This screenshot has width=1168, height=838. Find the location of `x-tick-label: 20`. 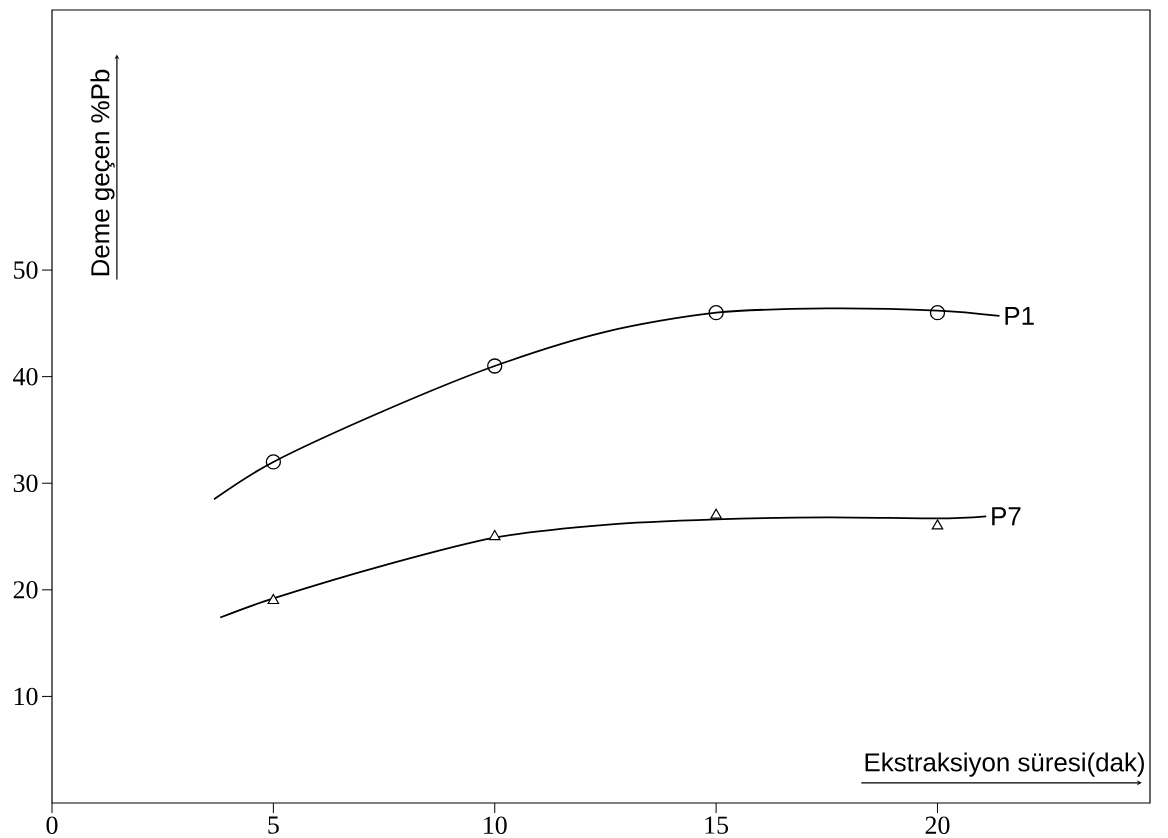

x-tick-label: 20 is located at coordinates (937, 825).